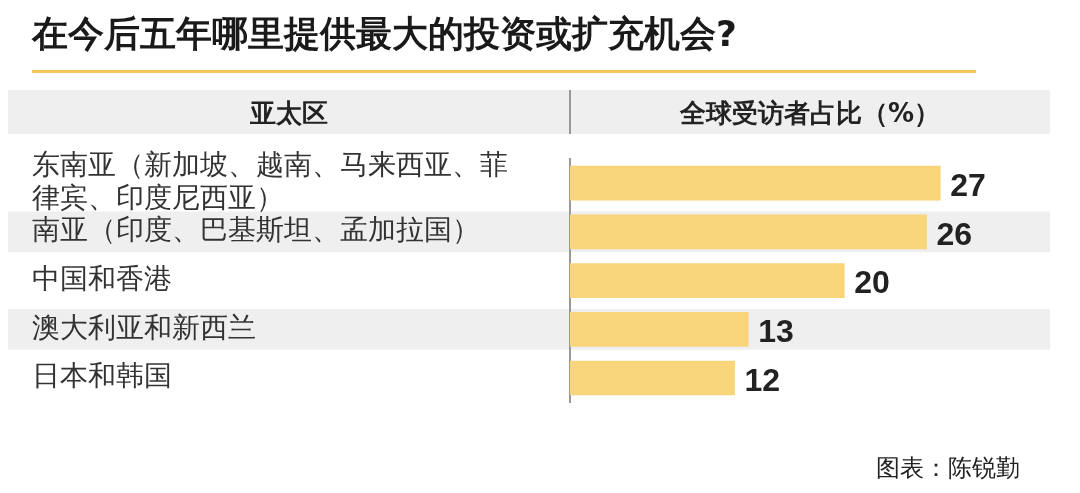  What do you see at coordinates (810, 113) in the screenshot?
I see `x-axis-title: 全球受访者占比（%）` at bounding box center [810, 113].